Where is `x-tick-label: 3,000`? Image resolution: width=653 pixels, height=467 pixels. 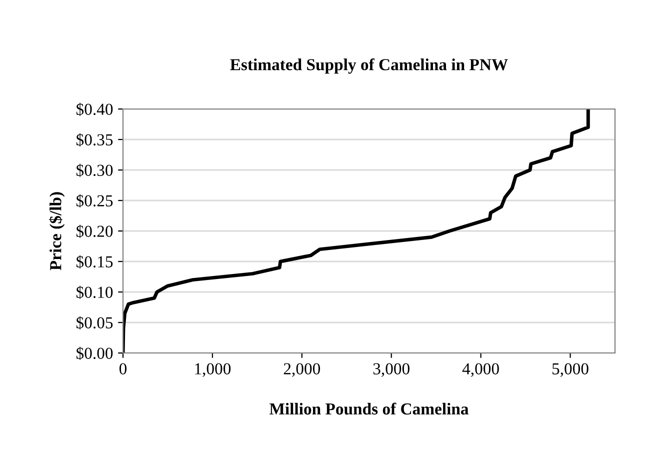 x-tick-label: 3,000 is located at coordinates (391, 370).